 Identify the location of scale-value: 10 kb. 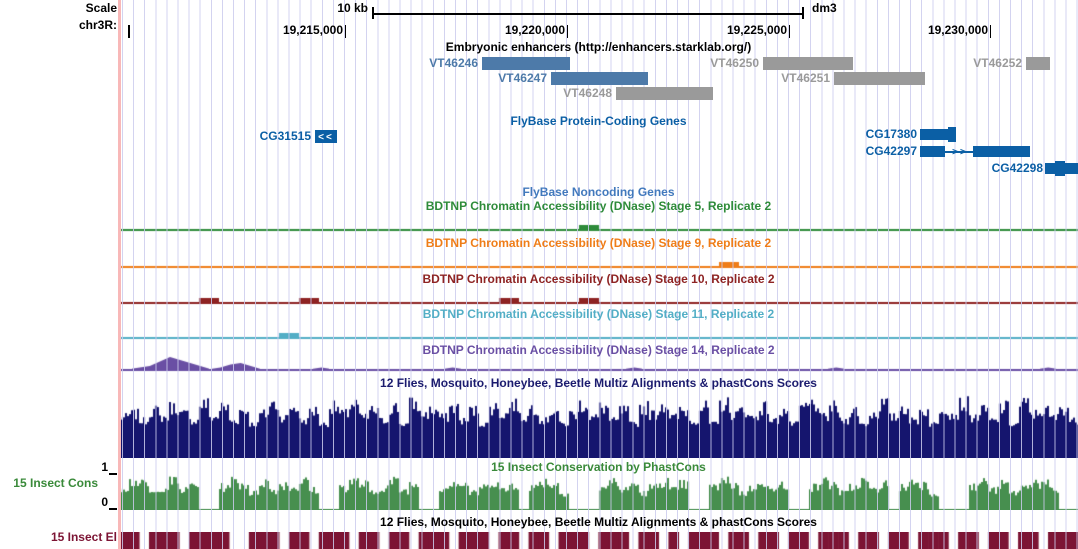
(352, 8).